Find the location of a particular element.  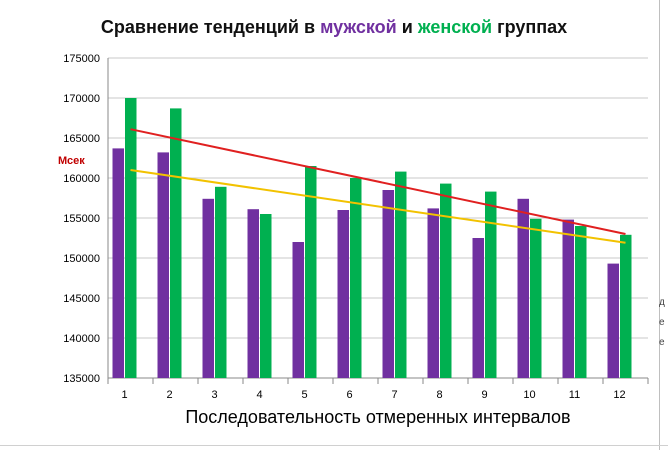

y-tick-label: 135000 is located at coordinates (81, 379).